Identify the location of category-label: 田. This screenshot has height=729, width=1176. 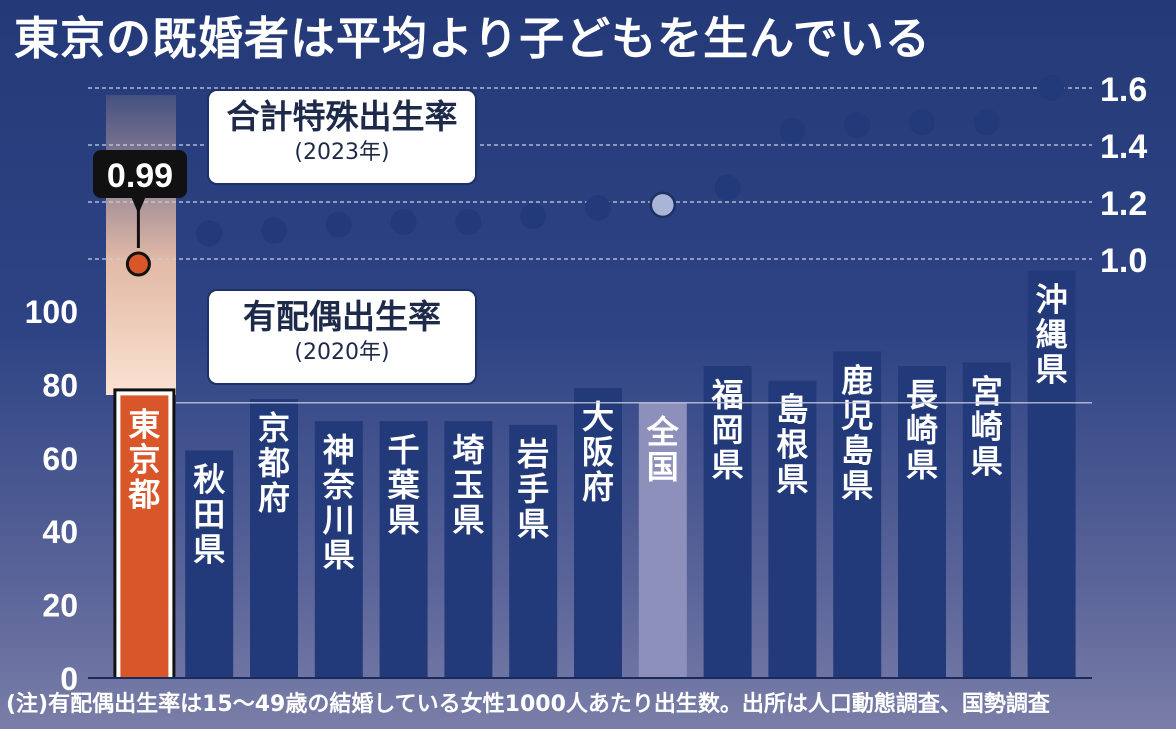
(209, 514).